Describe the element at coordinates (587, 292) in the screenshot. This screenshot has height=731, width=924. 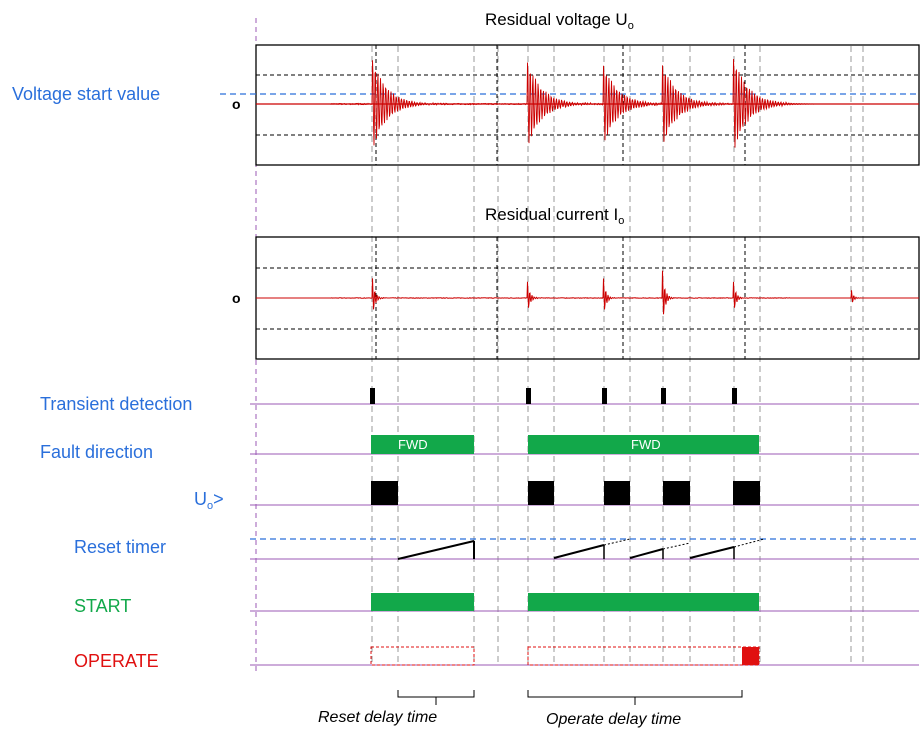
I see `current-waveform` at that location.